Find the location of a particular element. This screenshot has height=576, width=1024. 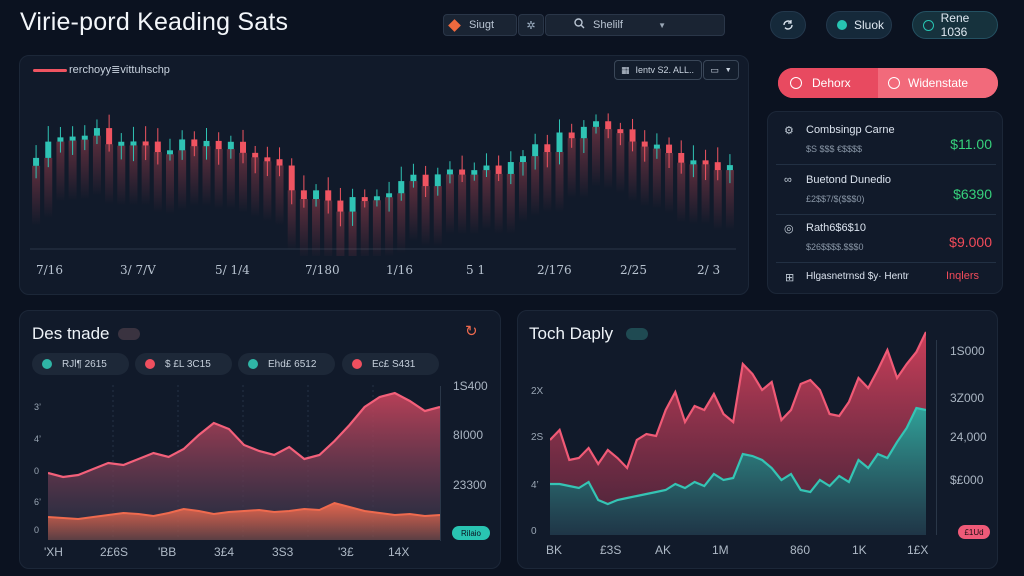

filter-chip: RJl¶ 2615 is located at coordinates (80, 364).